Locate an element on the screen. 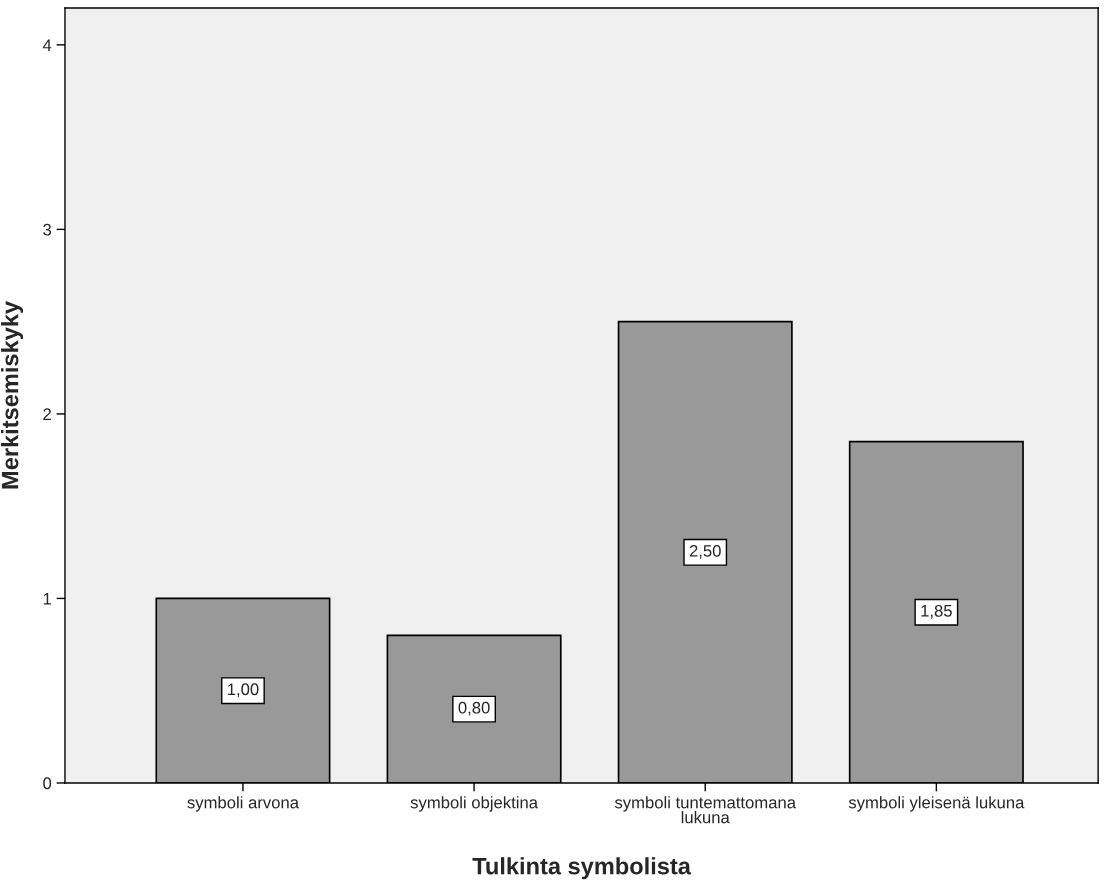 The width and height of the screenshot is (1107, 885). x-tick-label: symboli tuntemattomana lukuna is located at coordinates (705, 810).